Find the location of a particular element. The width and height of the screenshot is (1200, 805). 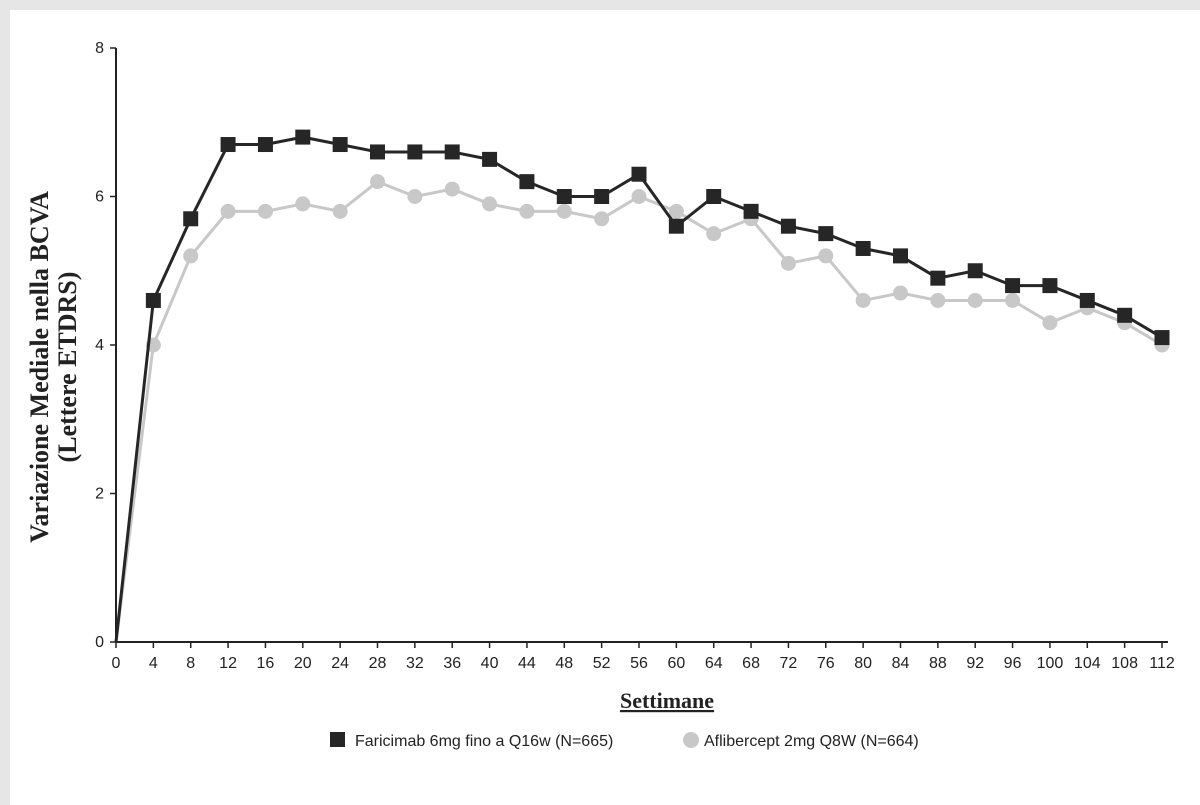

x-tick-label: 100 is located at coordinates (1050, 663).